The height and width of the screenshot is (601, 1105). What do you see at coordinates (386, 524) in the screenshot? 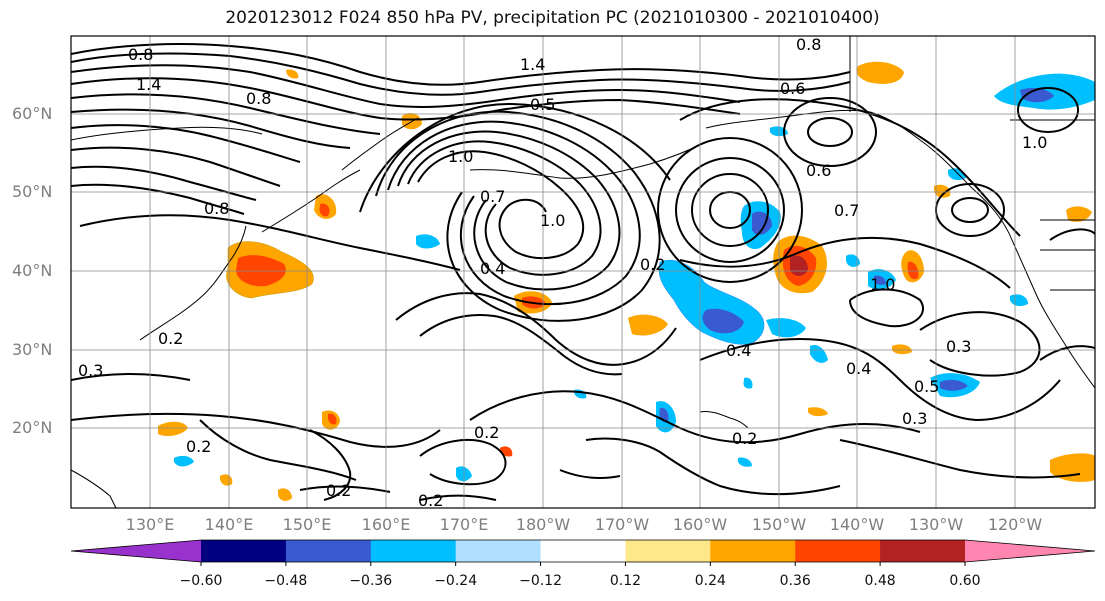
I see `lon-label: 160°E` at bounding box center [386, 524].